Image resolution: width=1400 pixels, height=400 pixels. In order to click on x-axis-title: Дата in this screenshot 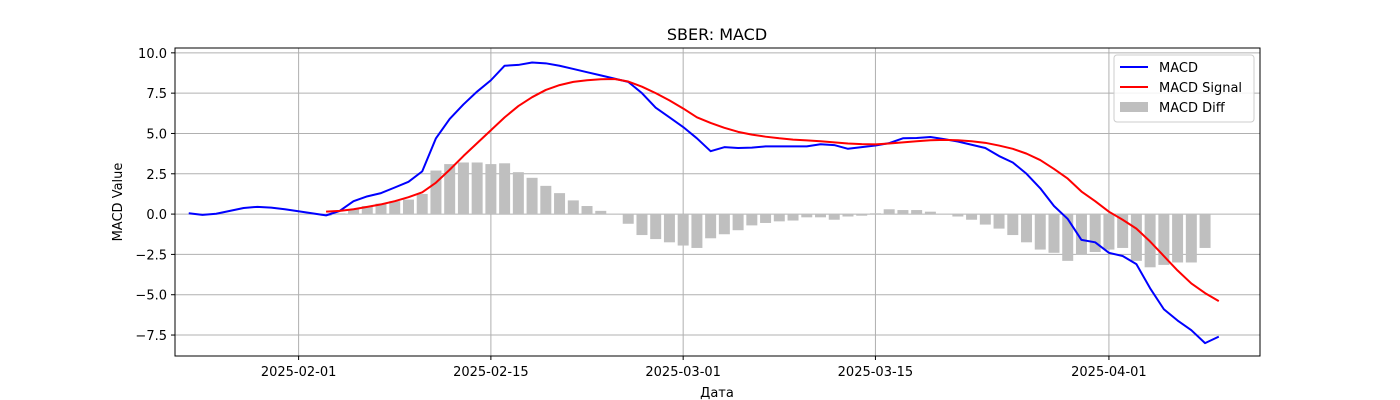, I will do `click(717, 393)`.